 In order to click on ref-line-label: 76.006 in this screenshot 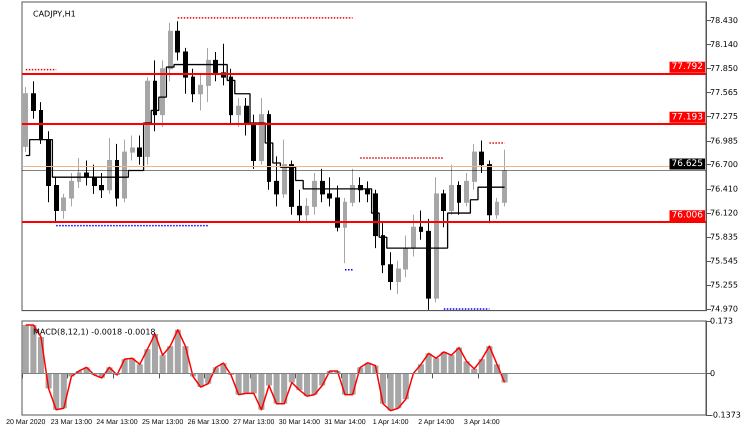, I will do `click(688, 215)`.